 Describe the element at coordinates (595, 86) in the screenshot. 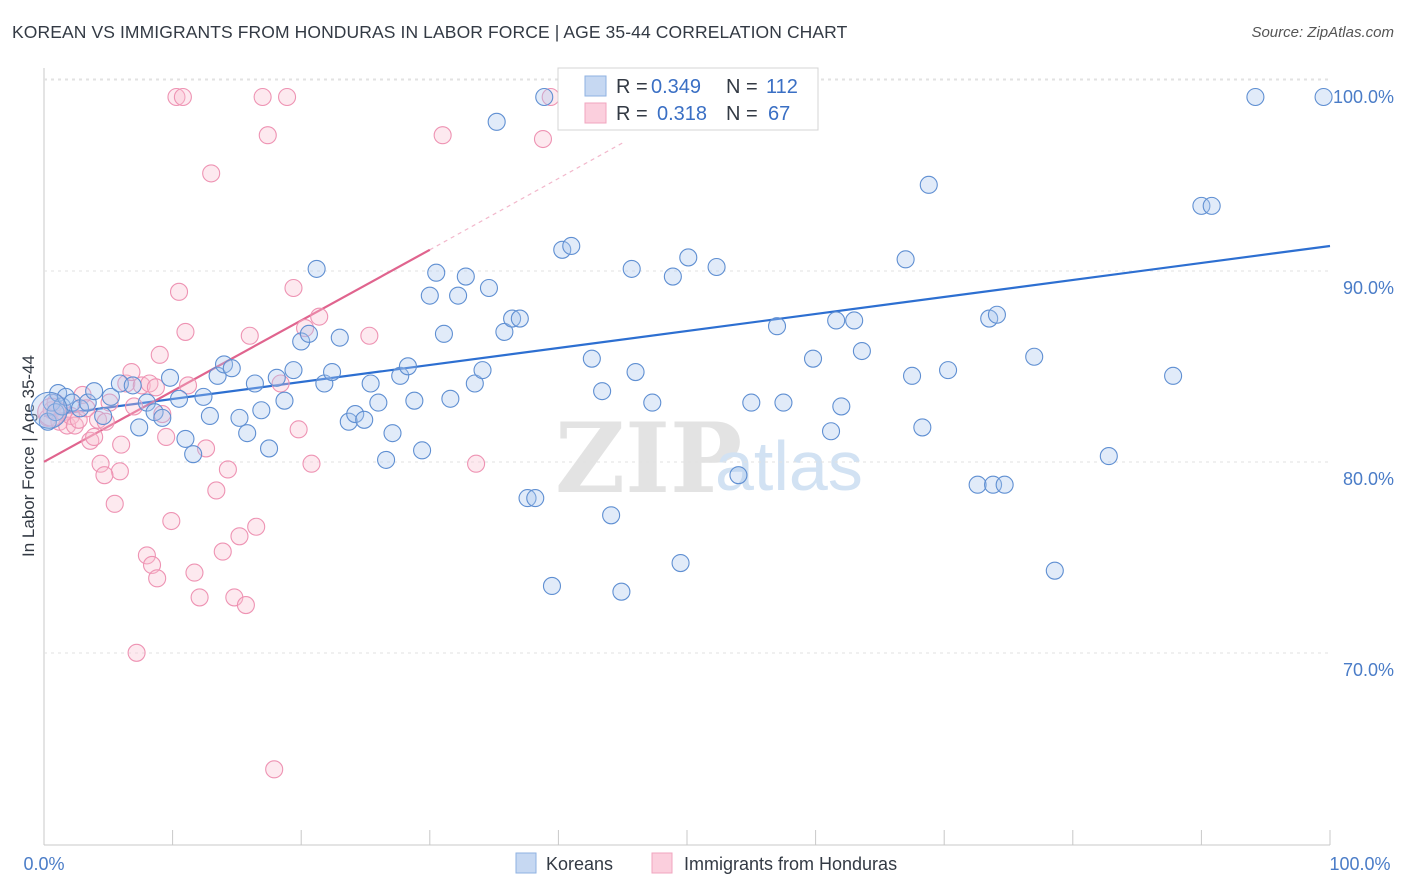

I see `legend-swatch-koreans` at that location.